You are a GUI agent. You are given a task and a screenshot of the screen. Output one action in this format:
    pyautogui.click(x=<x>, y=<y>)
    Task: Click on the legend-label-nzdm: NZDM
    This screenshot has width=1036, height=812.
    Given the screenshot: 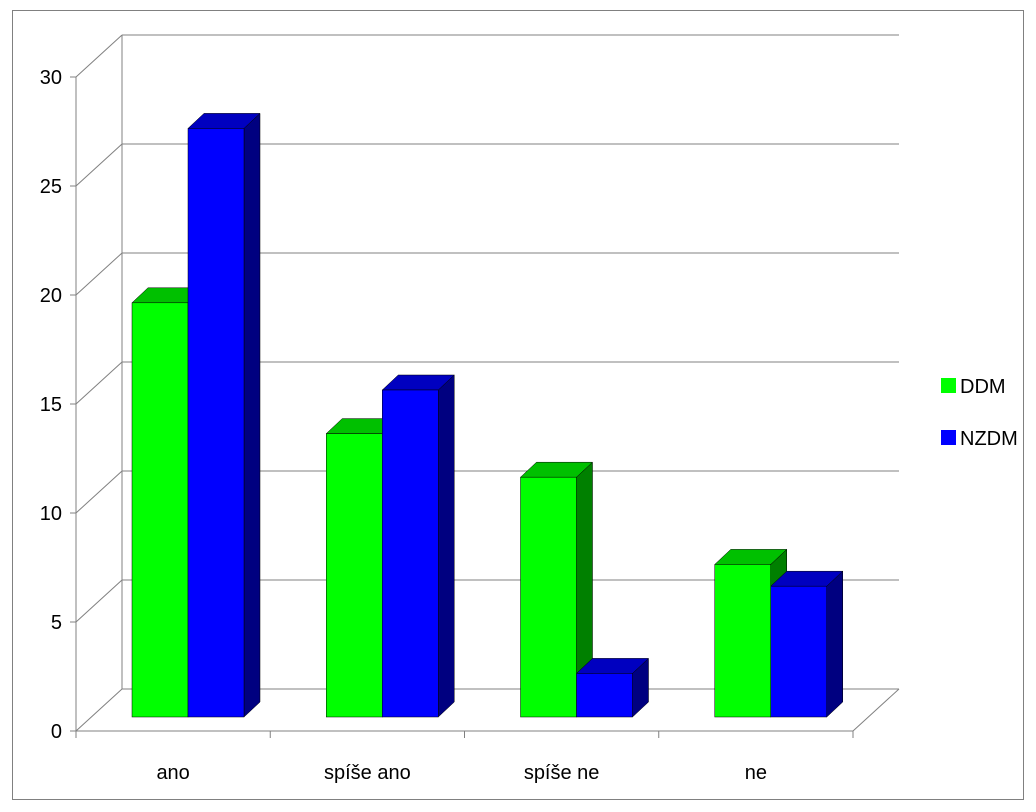 What is the action you would take?
    pyautogui.click(x=989, y=439)
    